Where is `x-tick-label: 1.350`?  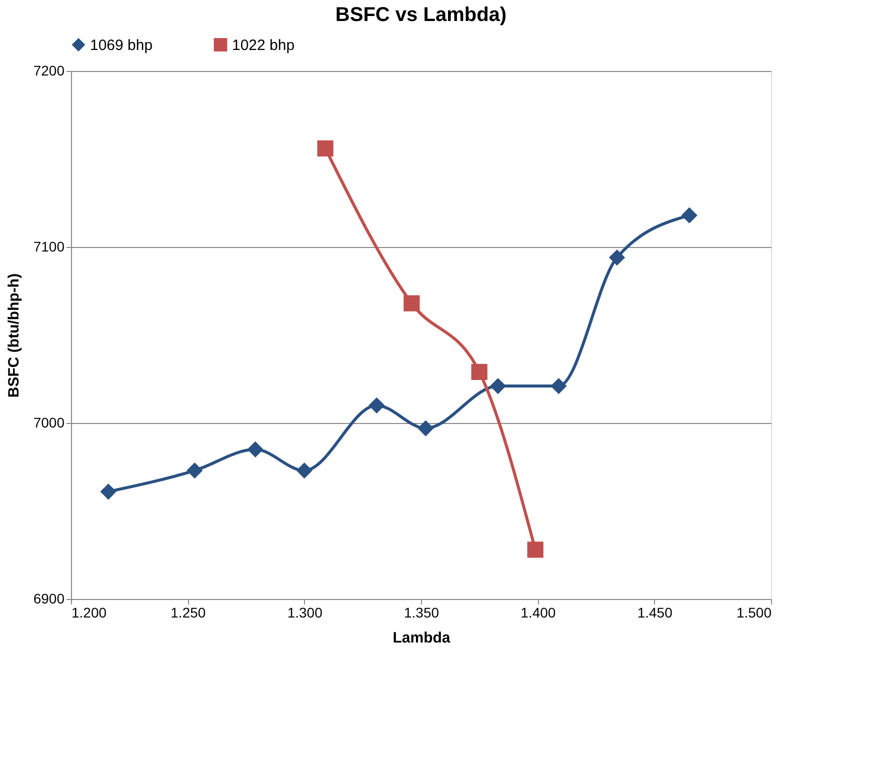
x-tick-label: 1.350 is located at coordinates (422, 612).